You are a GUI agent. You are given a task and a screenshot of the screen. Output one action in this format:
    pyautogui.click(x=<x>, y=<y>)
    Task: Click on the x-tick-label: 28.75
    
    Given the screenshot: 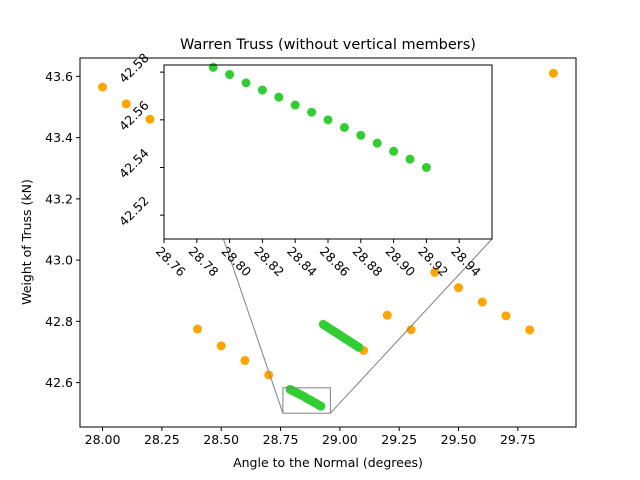 What is the action you would take?
    pyautogui.click(x=281, y=439)
    